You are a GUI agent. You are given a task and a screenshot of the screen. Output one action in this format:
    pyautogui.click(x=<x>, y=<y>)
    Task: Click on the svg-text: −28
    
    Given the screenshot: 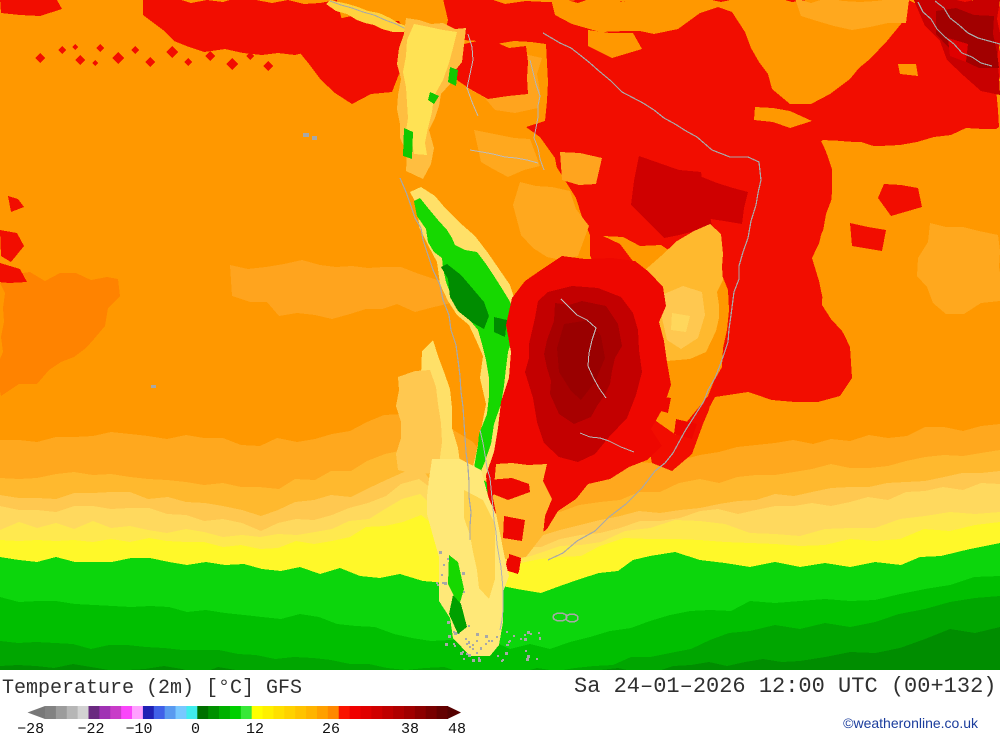 What is the action you would take?
    pyautogui.click(x=30, y=727)
    